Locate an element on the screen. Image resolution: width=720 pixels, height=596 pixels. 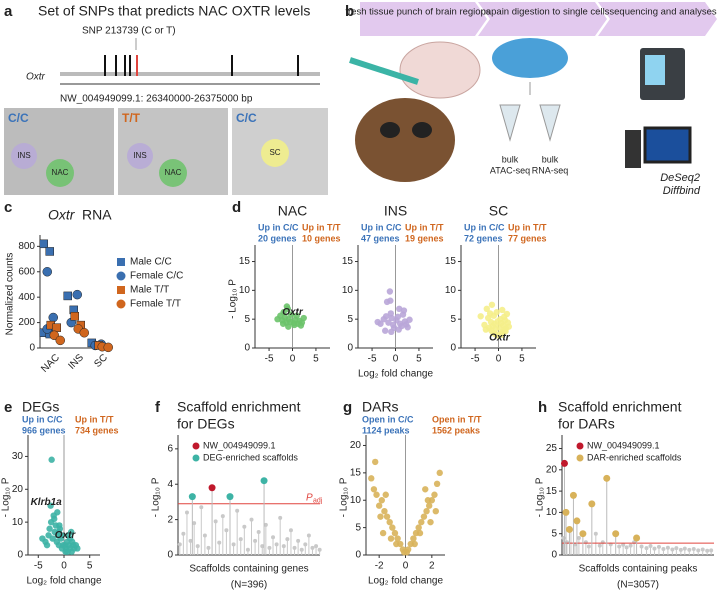
chart-title: Oxtr is located at coordinates (62, 215).